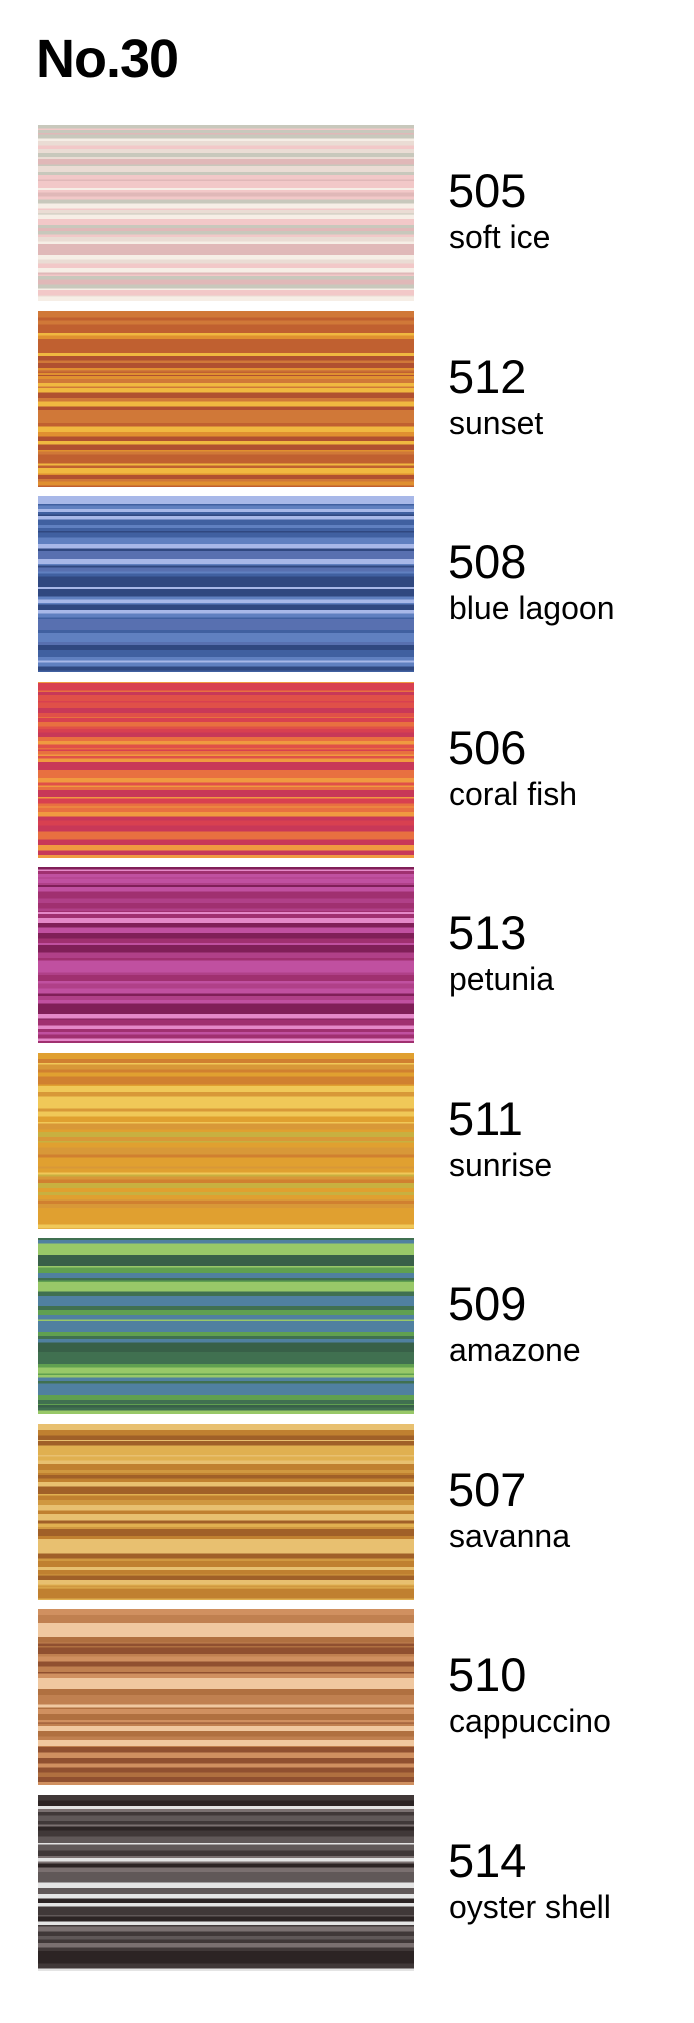  I want to click on thread-item: 508 blue lagoon, so click(358, 584).